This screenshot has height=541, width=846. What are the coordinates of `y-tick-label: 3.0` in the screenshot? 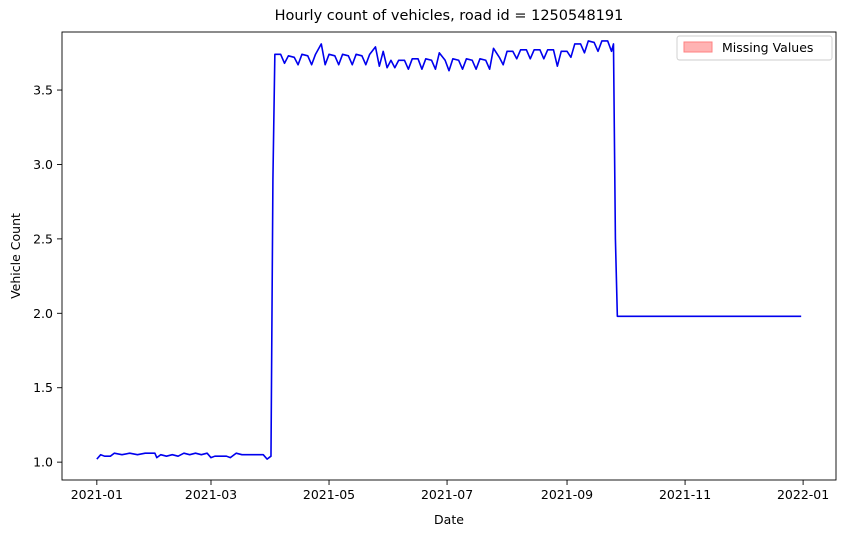 It's located at (43, 164).